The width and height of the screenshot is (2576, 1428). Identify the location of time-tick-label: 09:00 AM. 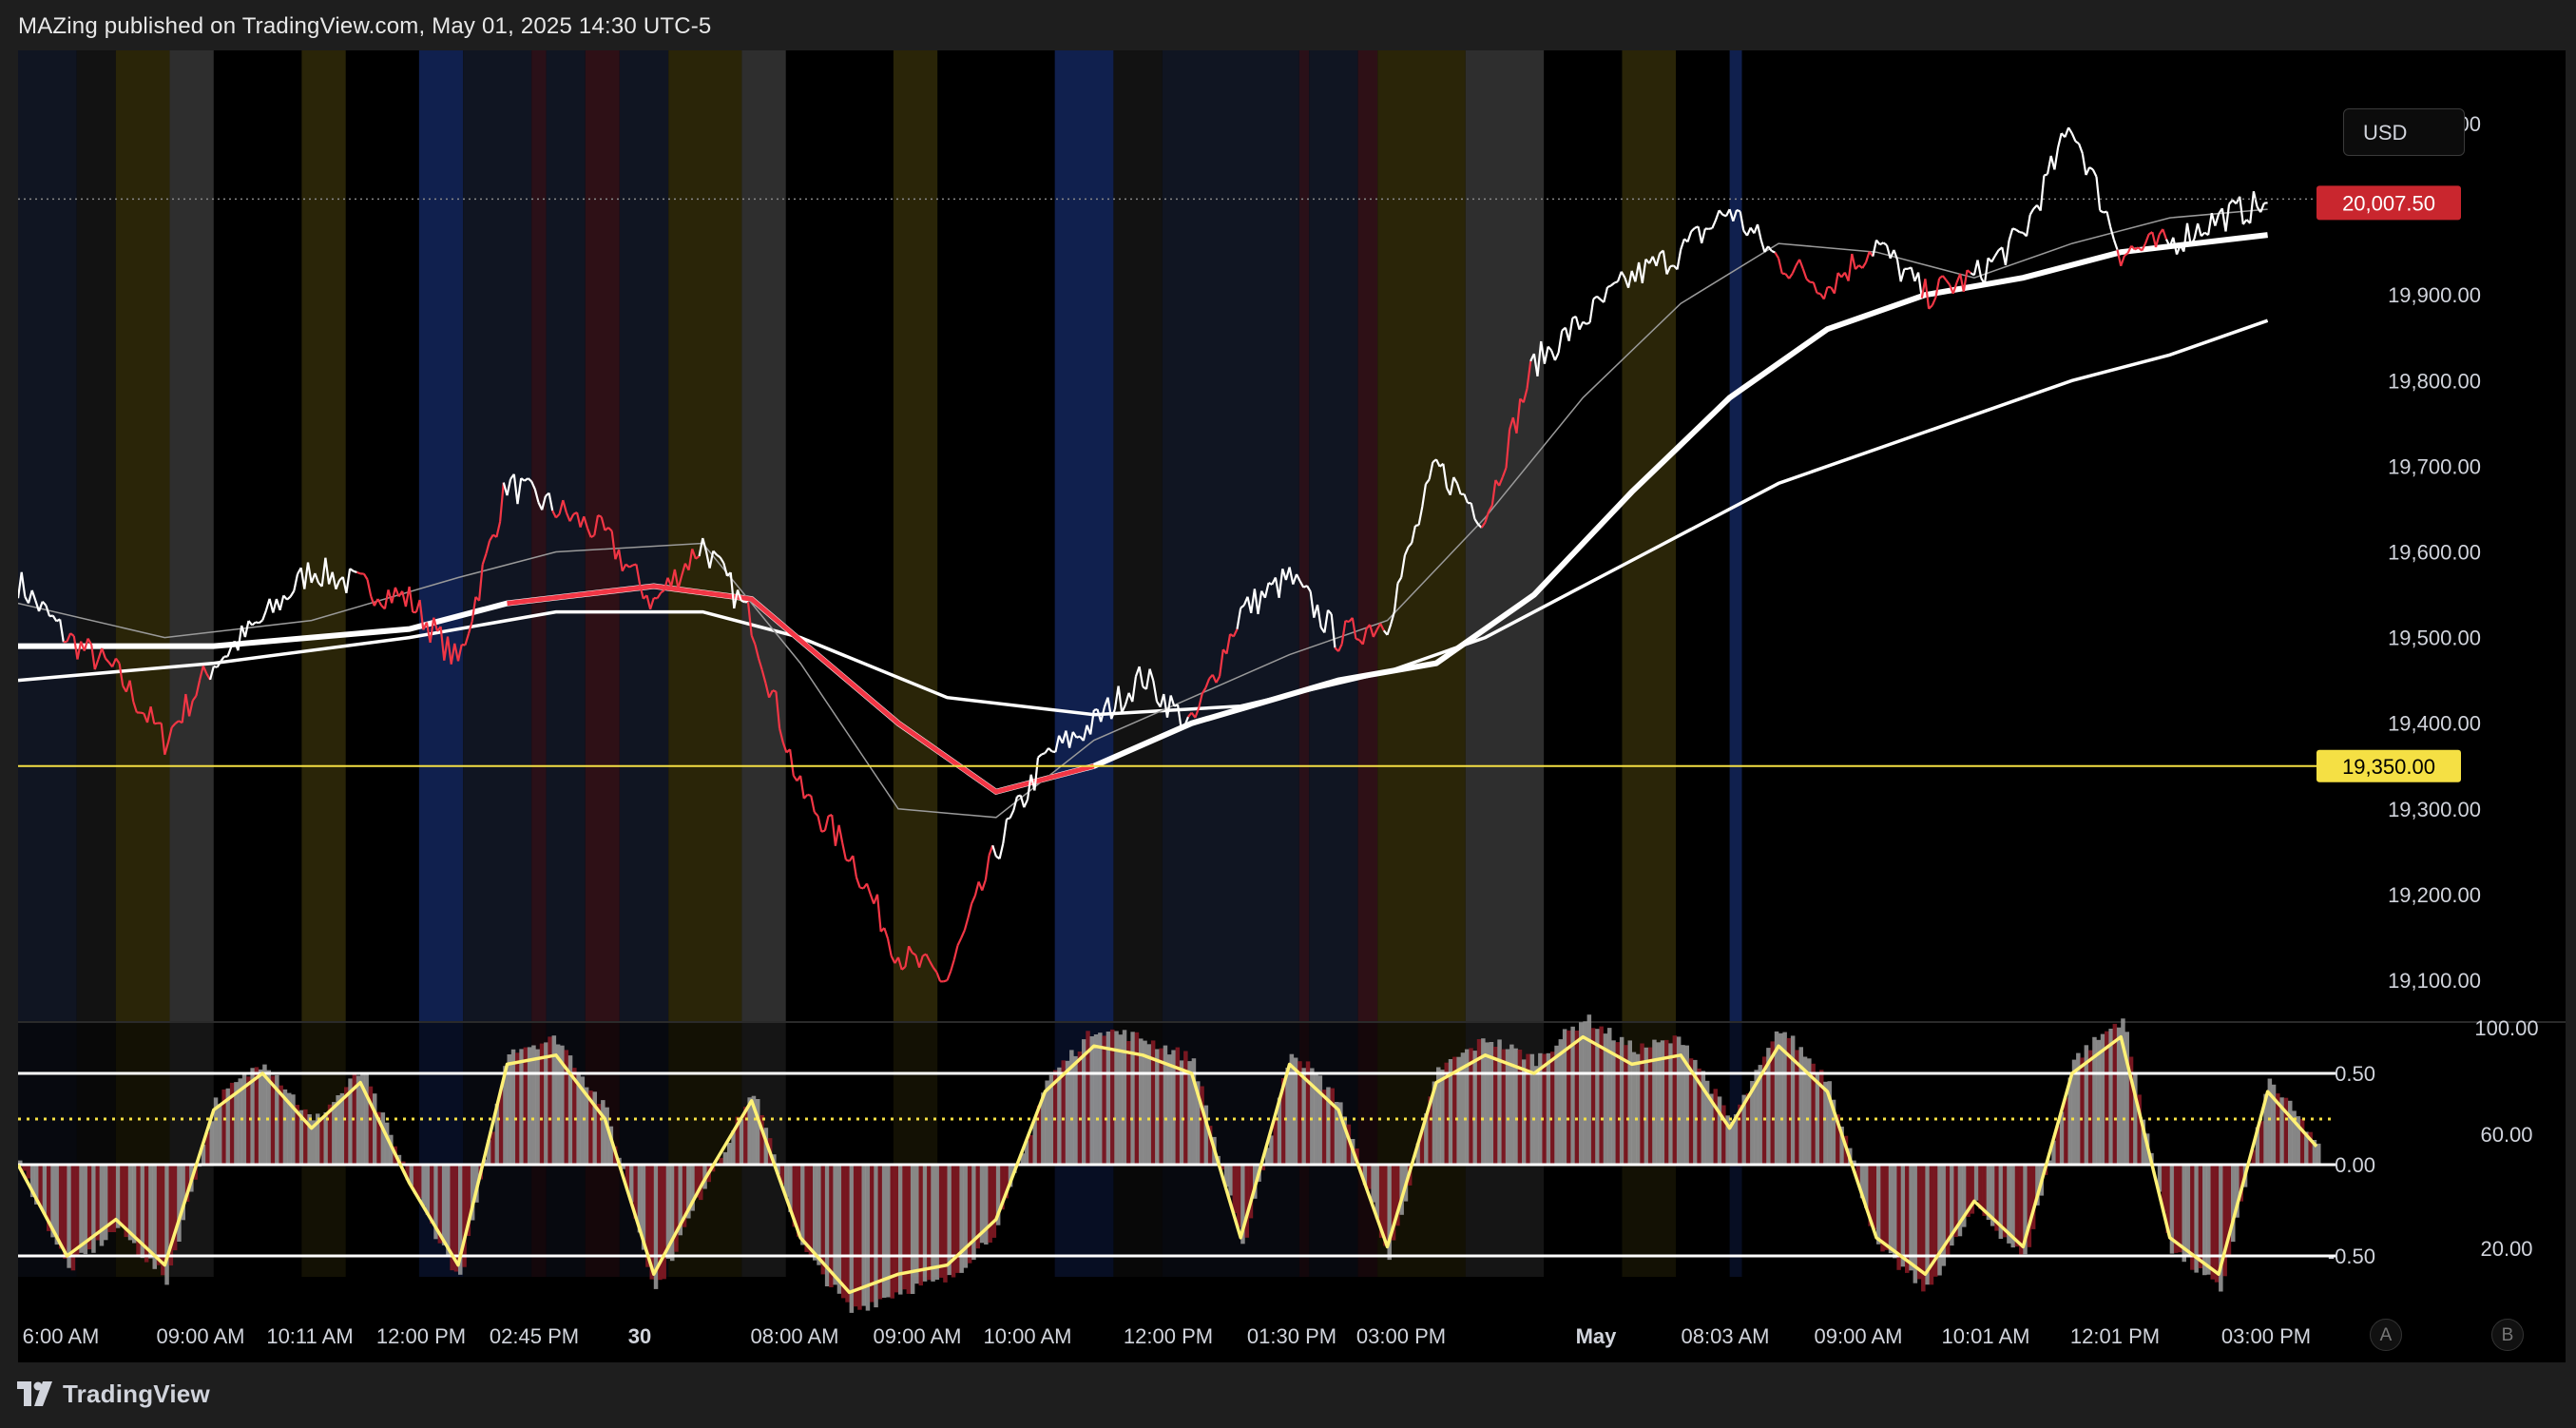
(1859, 1336).